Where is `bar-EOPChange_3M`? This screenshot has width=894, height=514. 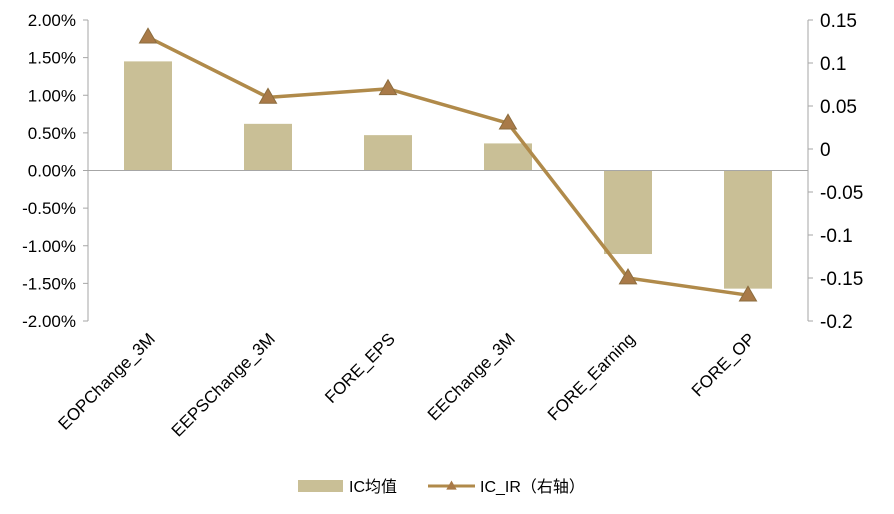 bar-EOPChange_3M is located at coordinates (148, 116).